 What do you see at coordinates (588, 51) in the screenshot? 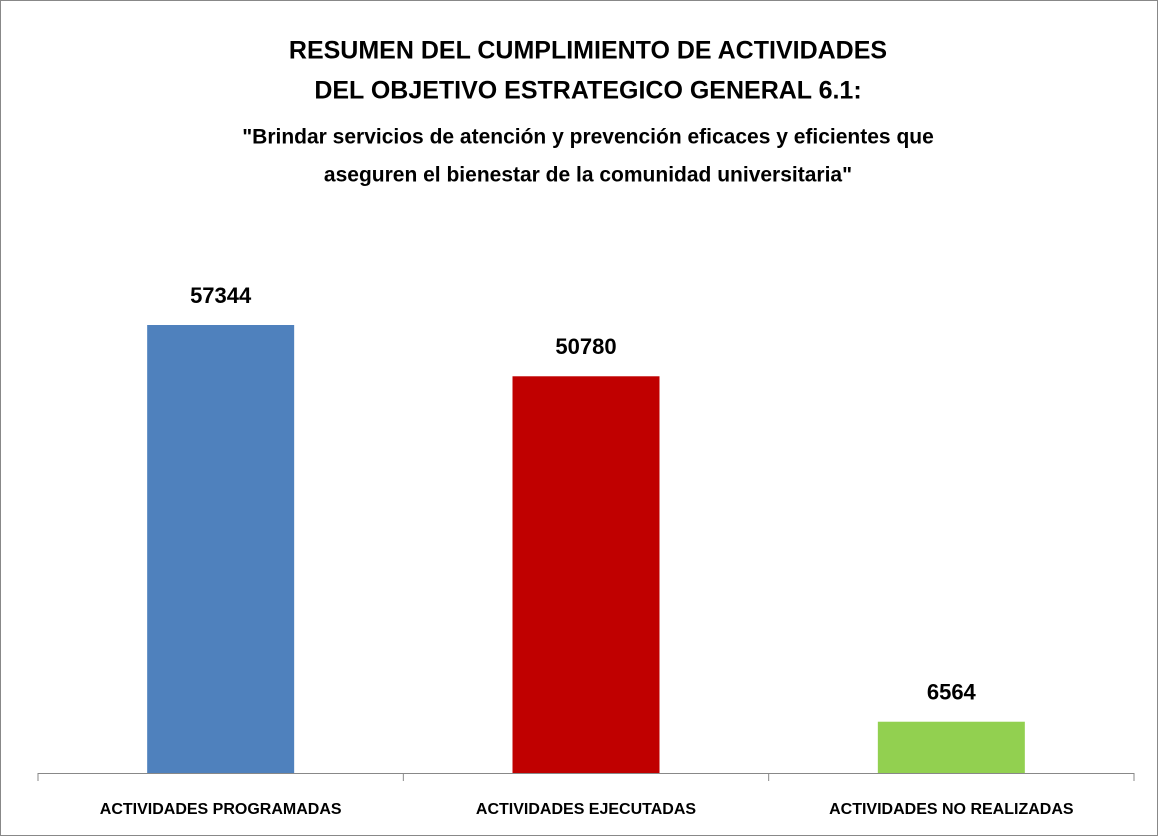
I see `chart-title: RESUMEN DEL CUMPLIMIENTO DE ACTIVIDADES` at bounding box center [588, 51].